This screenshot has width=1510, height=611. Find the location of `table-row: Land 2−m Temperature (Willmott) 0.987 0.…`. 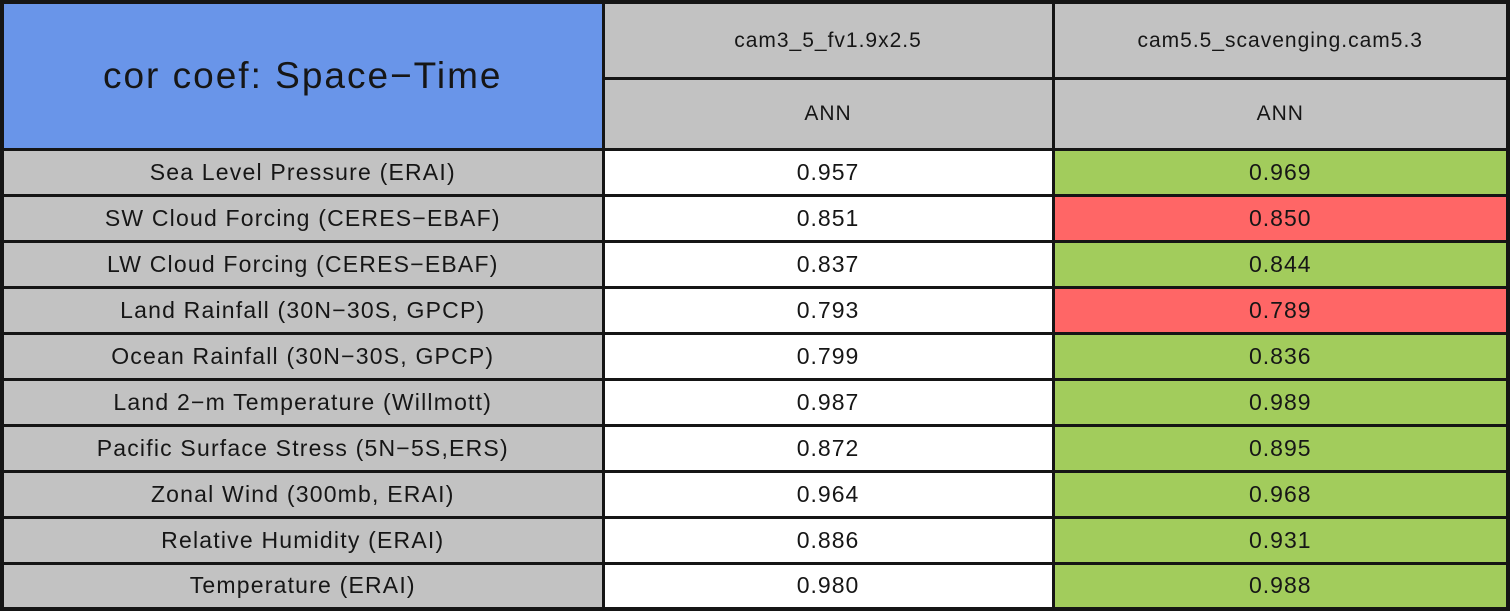

table-row: Land 2−m Temperature (Willmott) 0.987 0.… is located at coordinates (755, 402).